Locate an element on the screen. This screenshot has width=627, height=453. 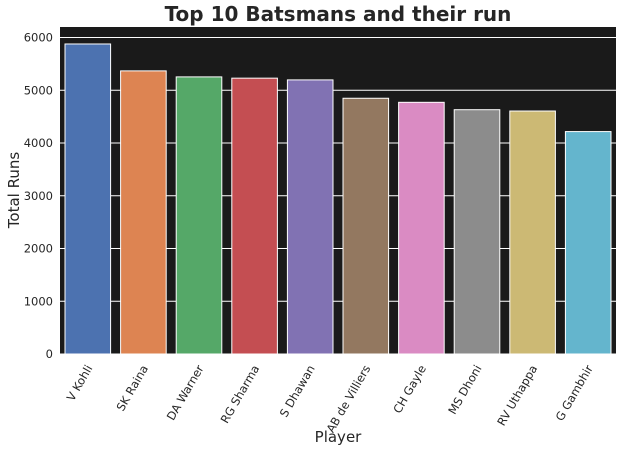
x-tick-label: CH Gayle is located at coordinates (409, 389).